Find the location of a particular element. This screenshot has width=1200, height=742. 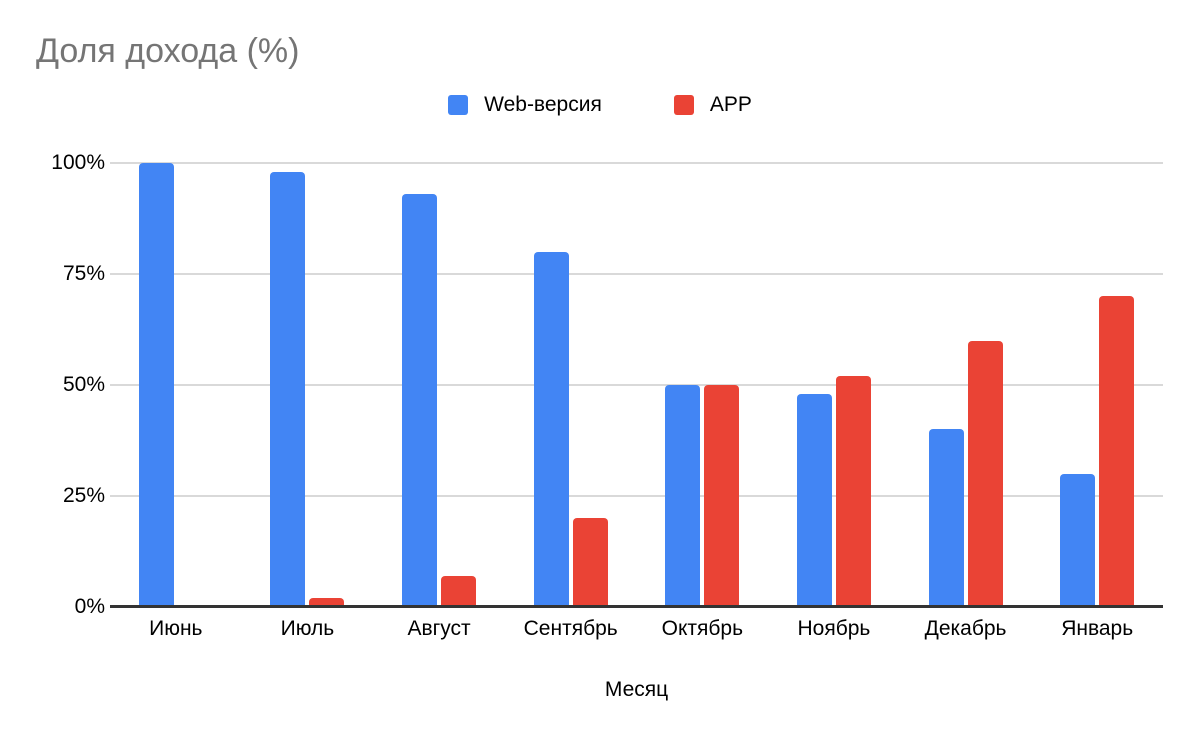

legend: Web-версия APP is located at coordinates (600, 105).